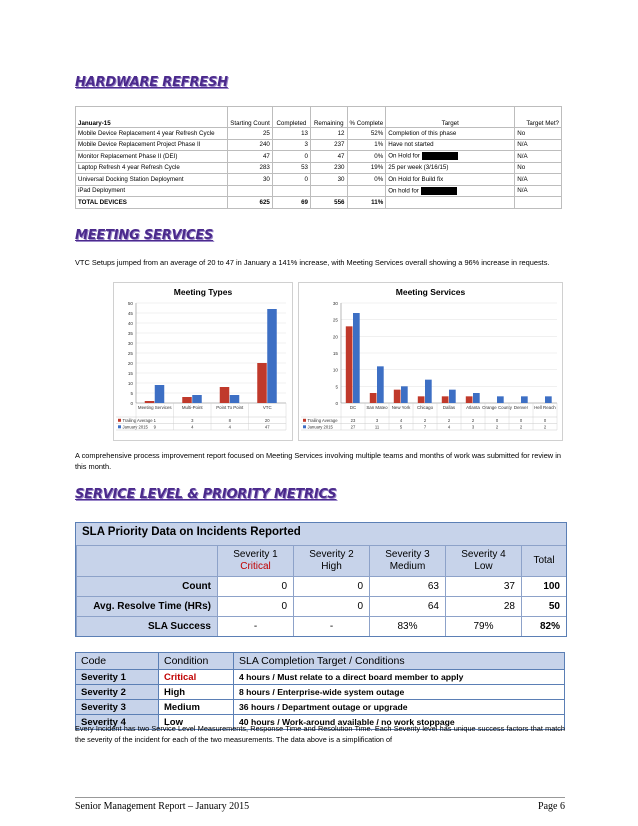 The height and width of the screenshot is (826, 638). I want to click on hw-cell-text: On Hold for, so click(404, 156).